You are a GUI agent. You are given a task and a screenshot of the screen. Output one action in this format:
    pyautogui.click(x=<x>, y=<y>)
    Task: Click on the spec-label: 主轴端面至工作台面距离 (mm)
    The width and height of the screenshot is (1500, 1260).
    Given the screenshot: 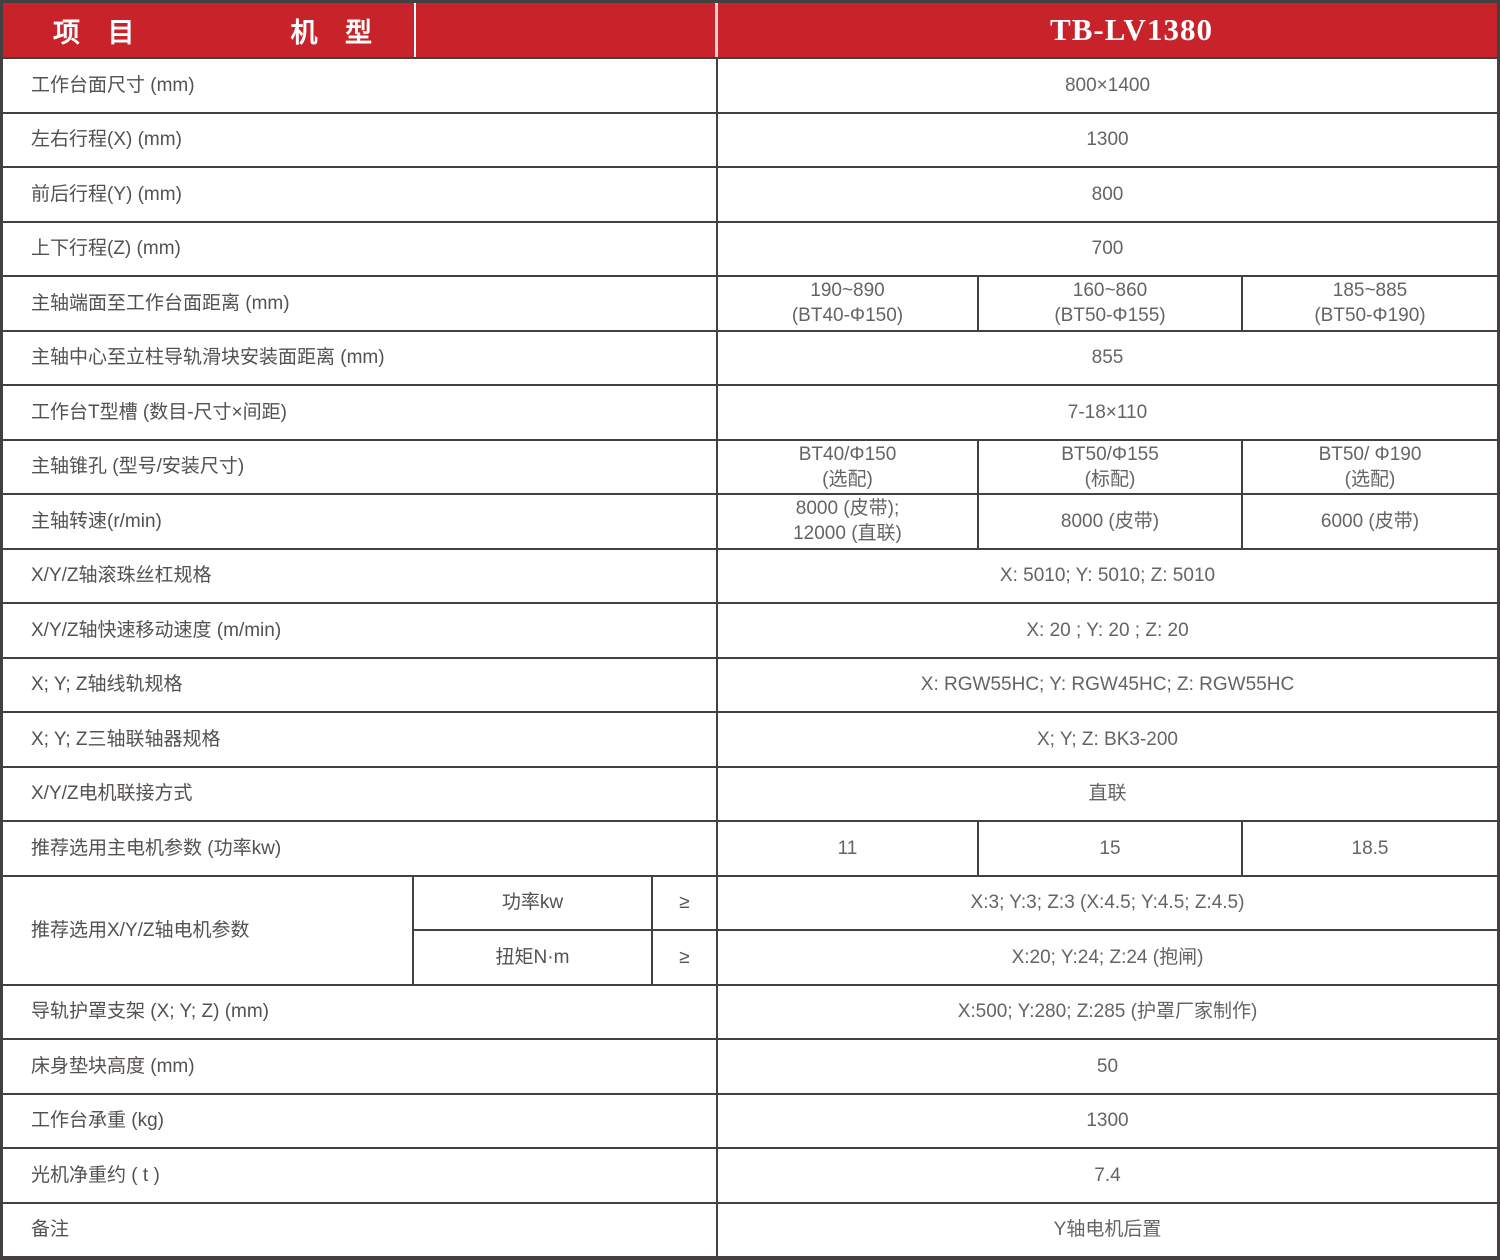 What is the action you would take?
    pyautogui.click(x=360, y=303)
    